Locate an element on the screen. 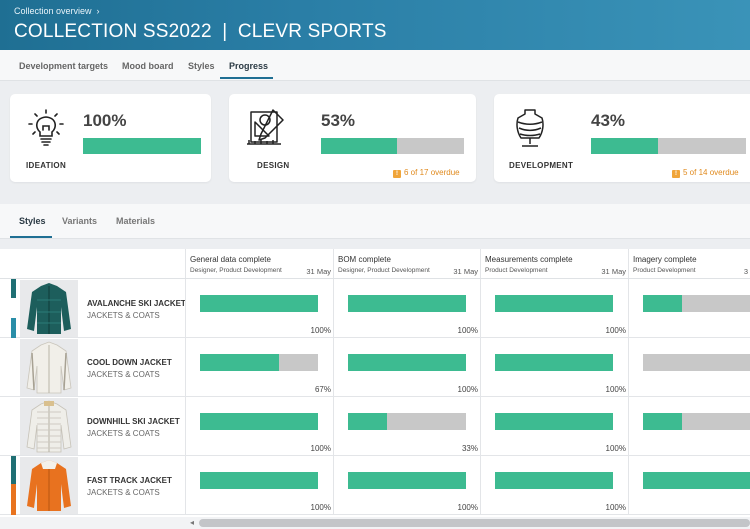 This screenshot has height=529, width=750. product-name: FAST TRACK JACKET is located at coordinates (129, 480).